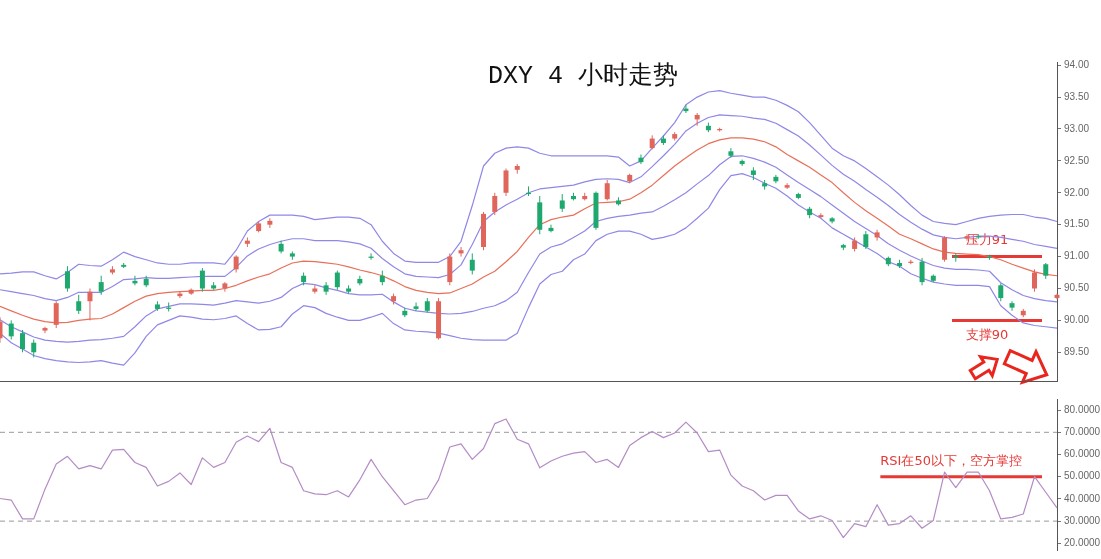 Image resolution: width=1101 pixels, height=559 pixels. I want to click on y-tick-label: 89.50, so click(1077, 352).